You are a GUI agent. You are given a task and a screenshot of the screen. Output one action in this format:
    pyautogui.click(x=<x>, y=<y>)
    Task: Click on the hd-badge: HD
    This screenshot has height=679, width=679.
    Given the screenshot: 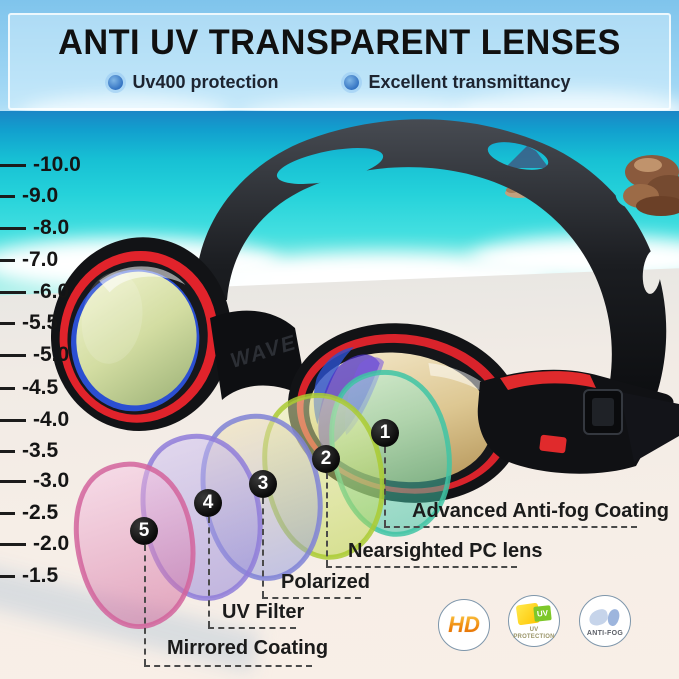 What is the action you would take?
    pyautogui.click(x=464, y=625)
    